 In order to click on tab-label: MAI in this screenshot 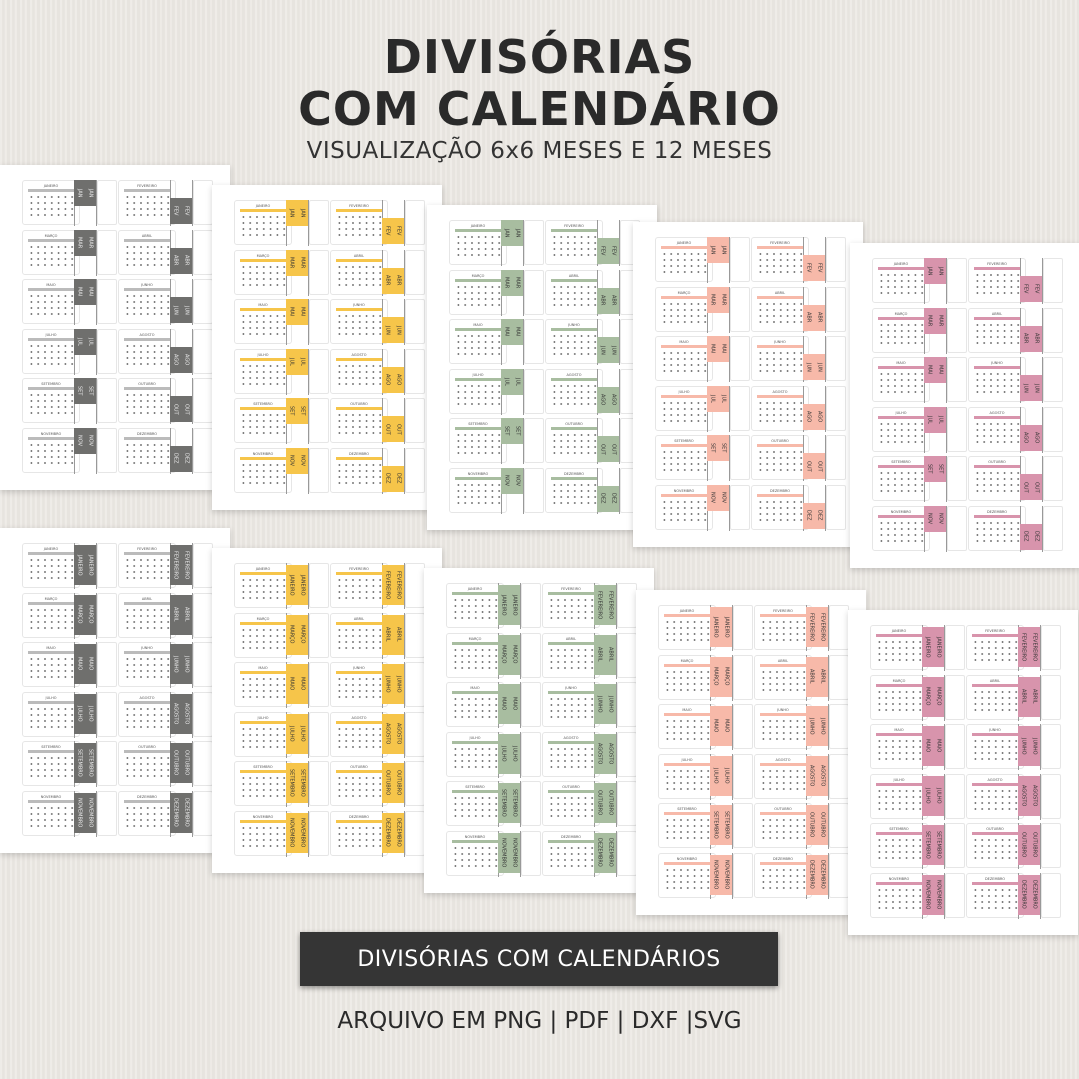, I will do `click(79, 292)`.